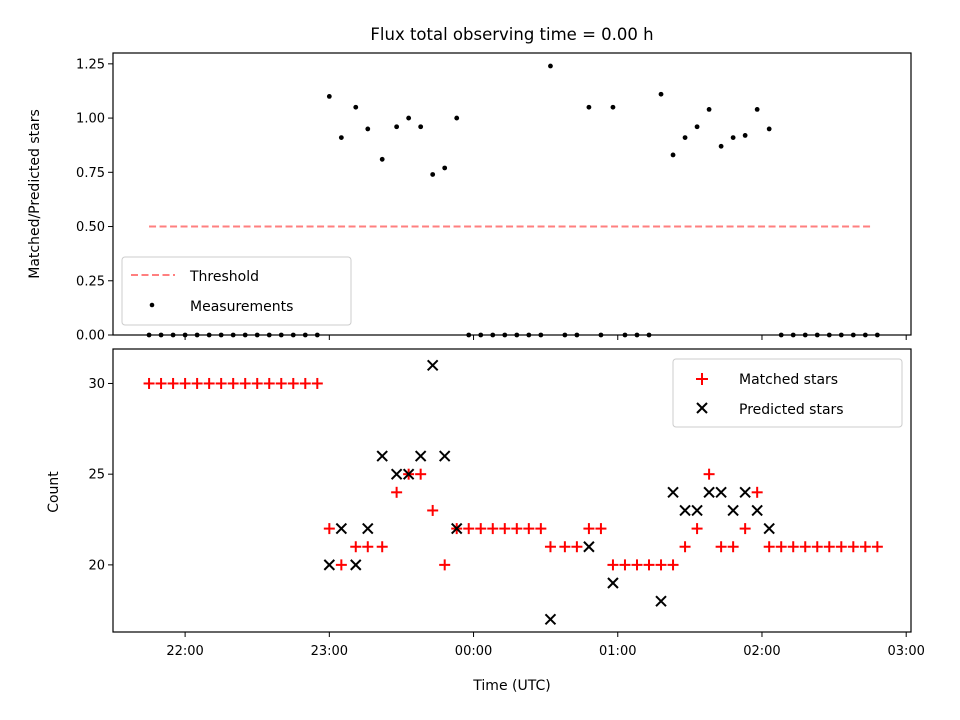 Image resolution: width=960 pixels, height=720 pixels. Describe the element at coordinates (152, 305) in the screenshot. I see `legend-measurements-swatch` at that location.